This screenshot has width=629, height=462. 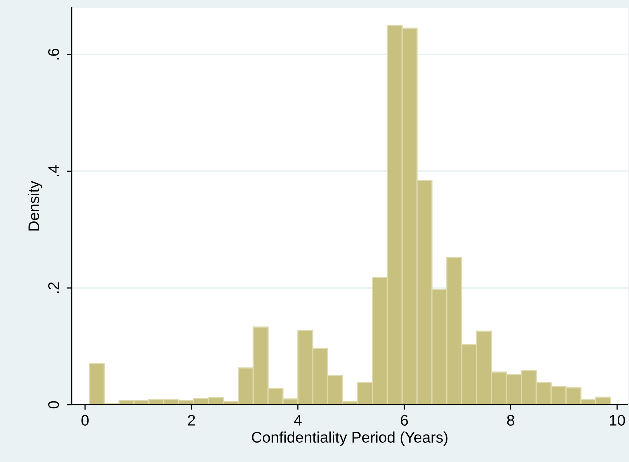 What do you see at coordinates (35, 206) in the screenshot?
I see `y-axis-title: Density` at bounding box center [35, 206].